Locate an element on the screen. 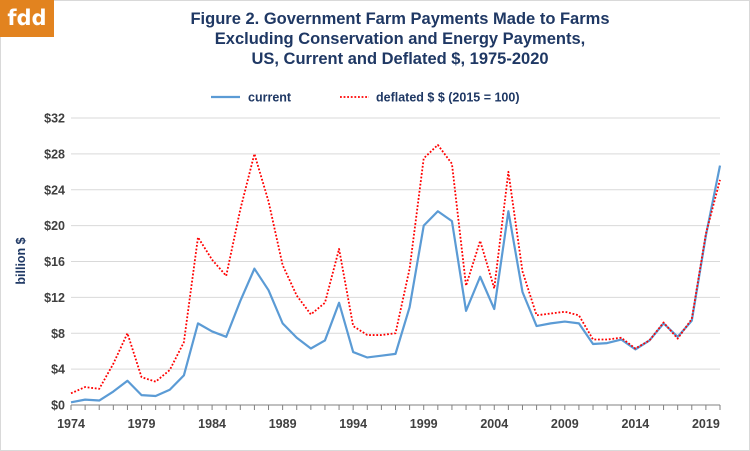  x-tick-label: 2014 is located at coordinates (635, 424).